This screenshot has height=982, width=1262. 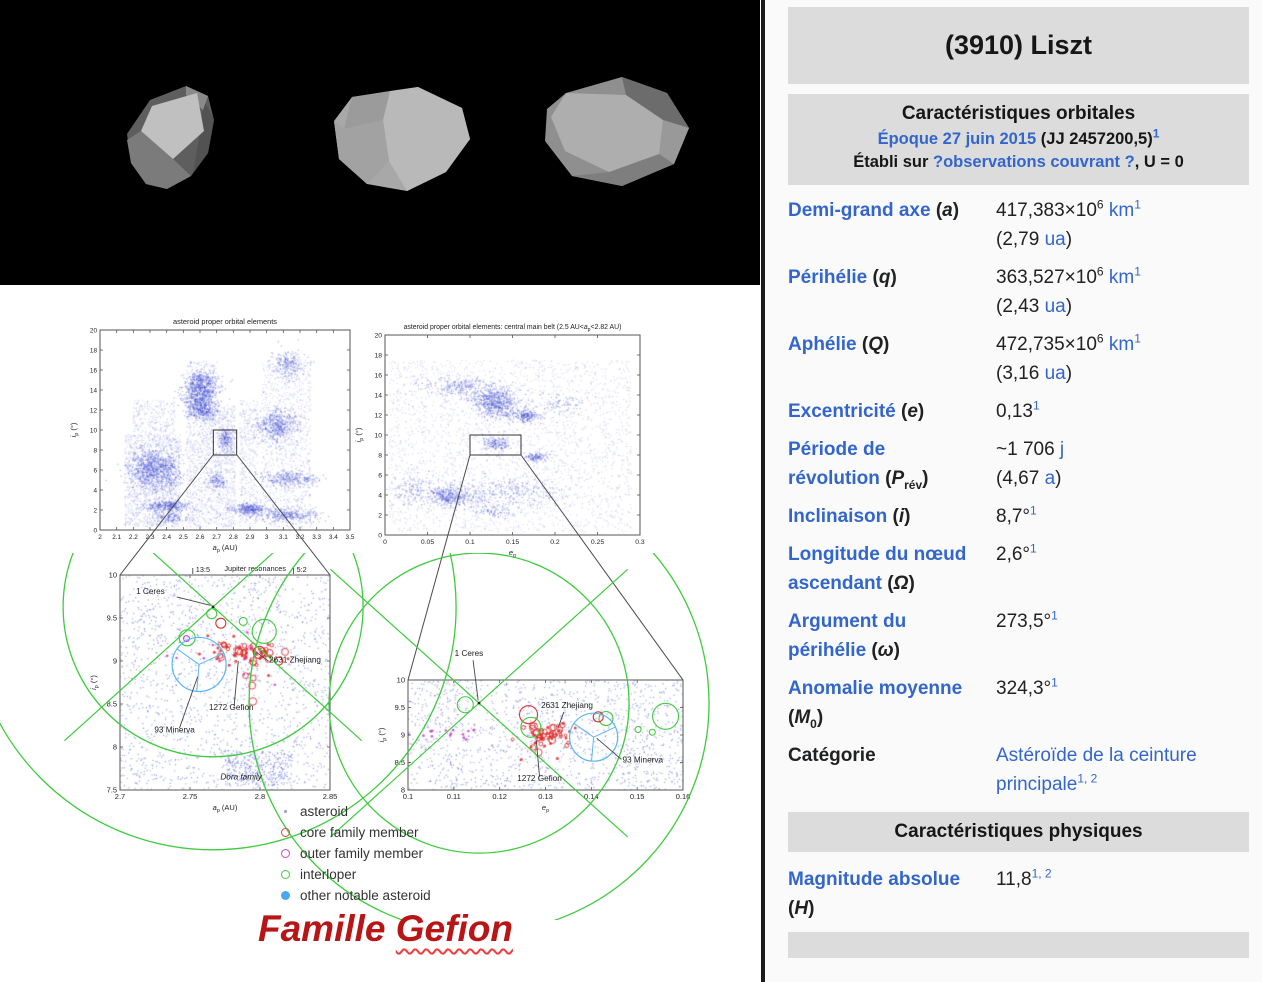 What do you see at coordinates (1018, 113) in the screenshot?
I see `orbital-header-text: Caractéristiques orbitales` at bounding box center [1018, 113].